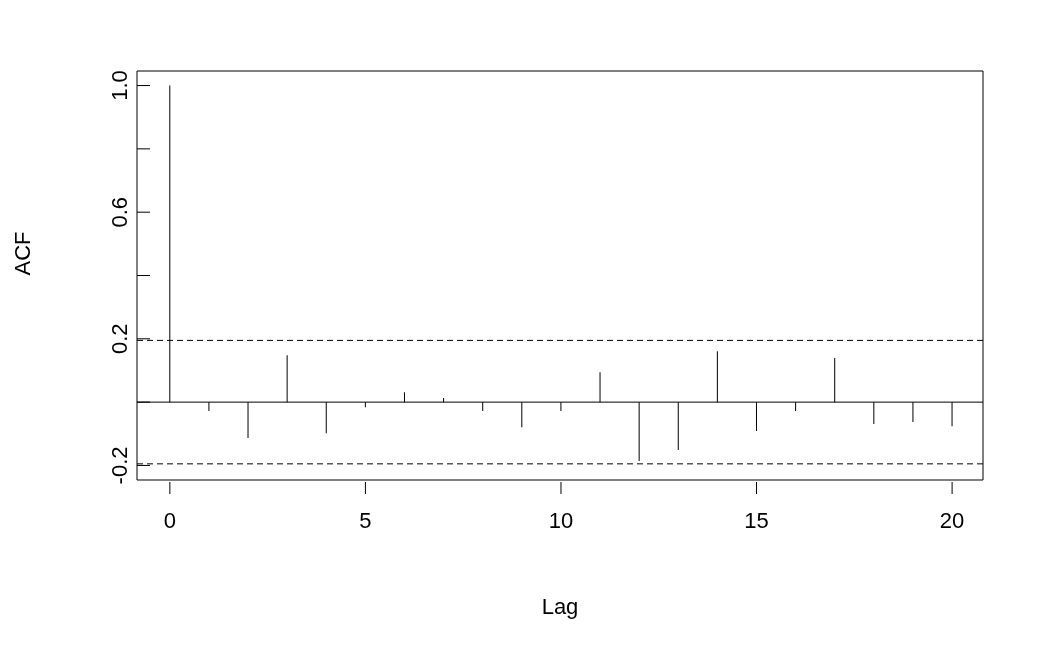  What do you see at coordinates (756, 520) in the screenshot?
I see `x-tick-label: 15` at bounding box center [756, 520].